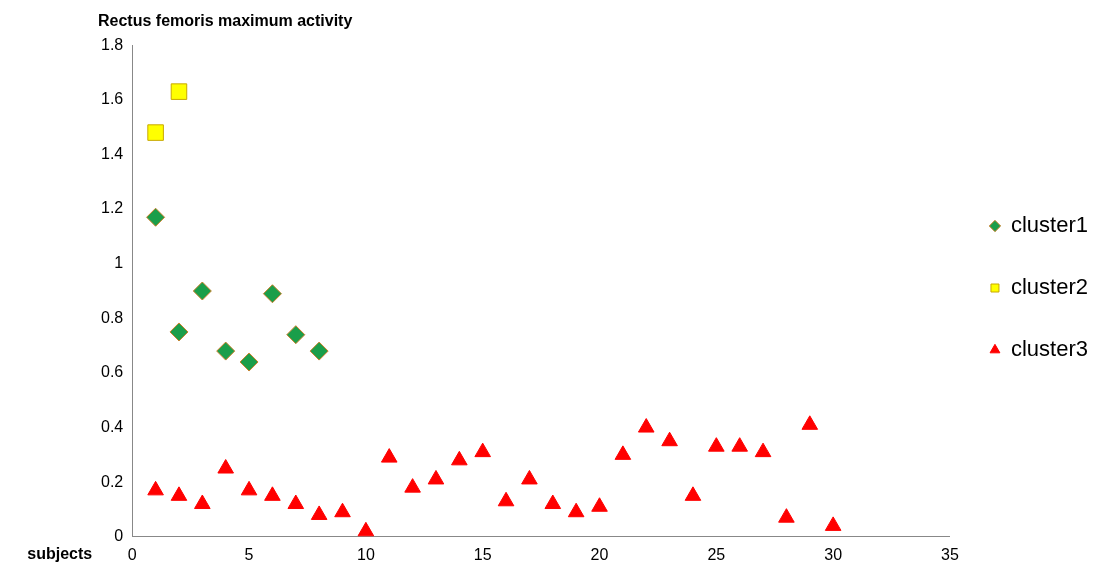 This screenshot has height=580, width=1120. Describe the element at coordinates (112, 99) in the screenshot. I see `y-tick-label: 1.6` at that location.